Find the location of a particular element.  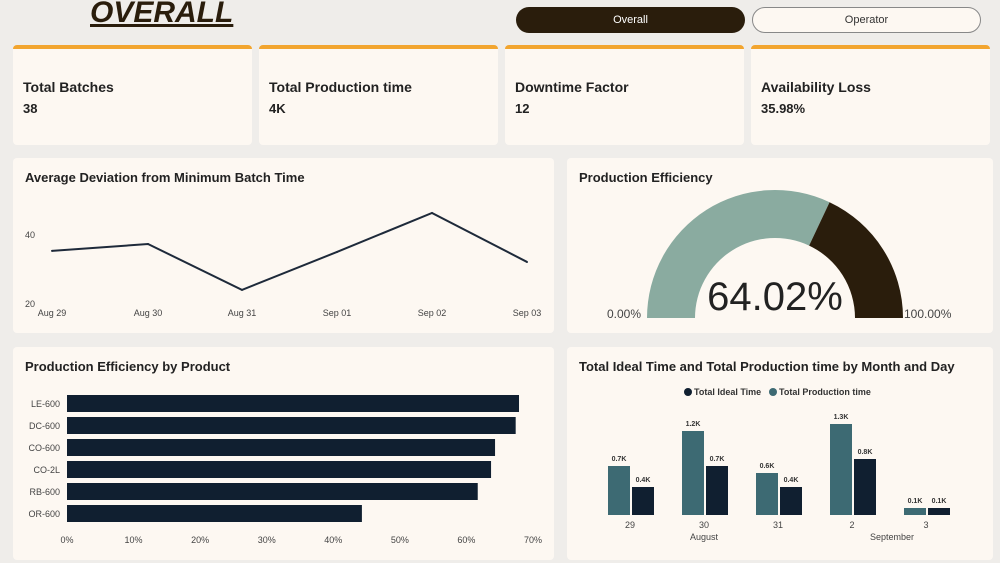

kpi-value: 38 is located at coordinates (30, 108).